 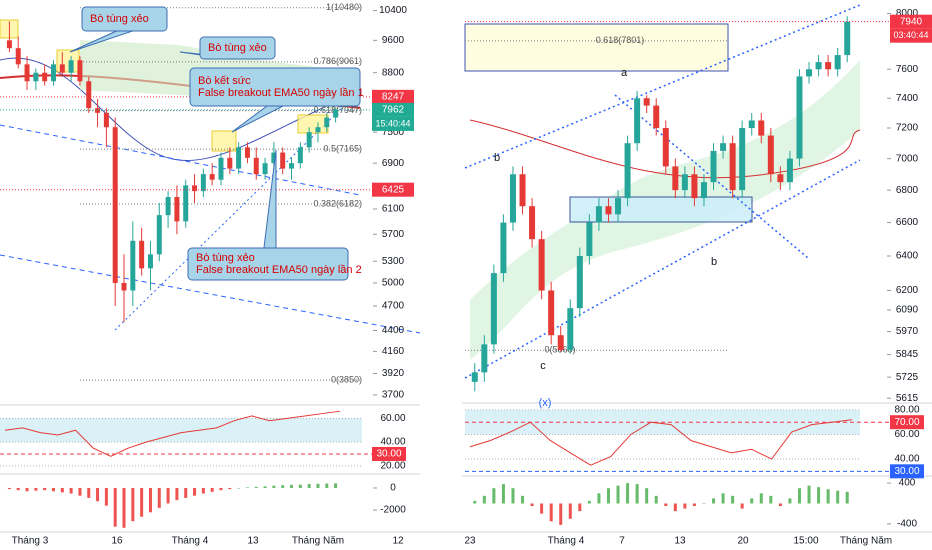 What do you see at coordinates (906, 434) in the screenshot?
I see `rsi-tick-label: 60.00` at bounding box center [906, 434].